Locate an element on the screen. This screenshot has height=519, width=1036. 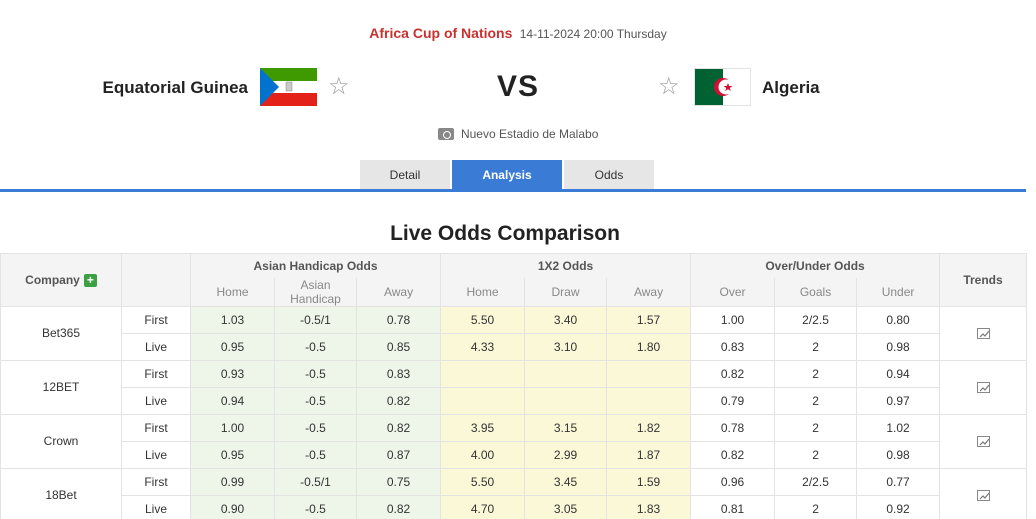
ou-goals-header: Goals is located at coordinates (816, 292).